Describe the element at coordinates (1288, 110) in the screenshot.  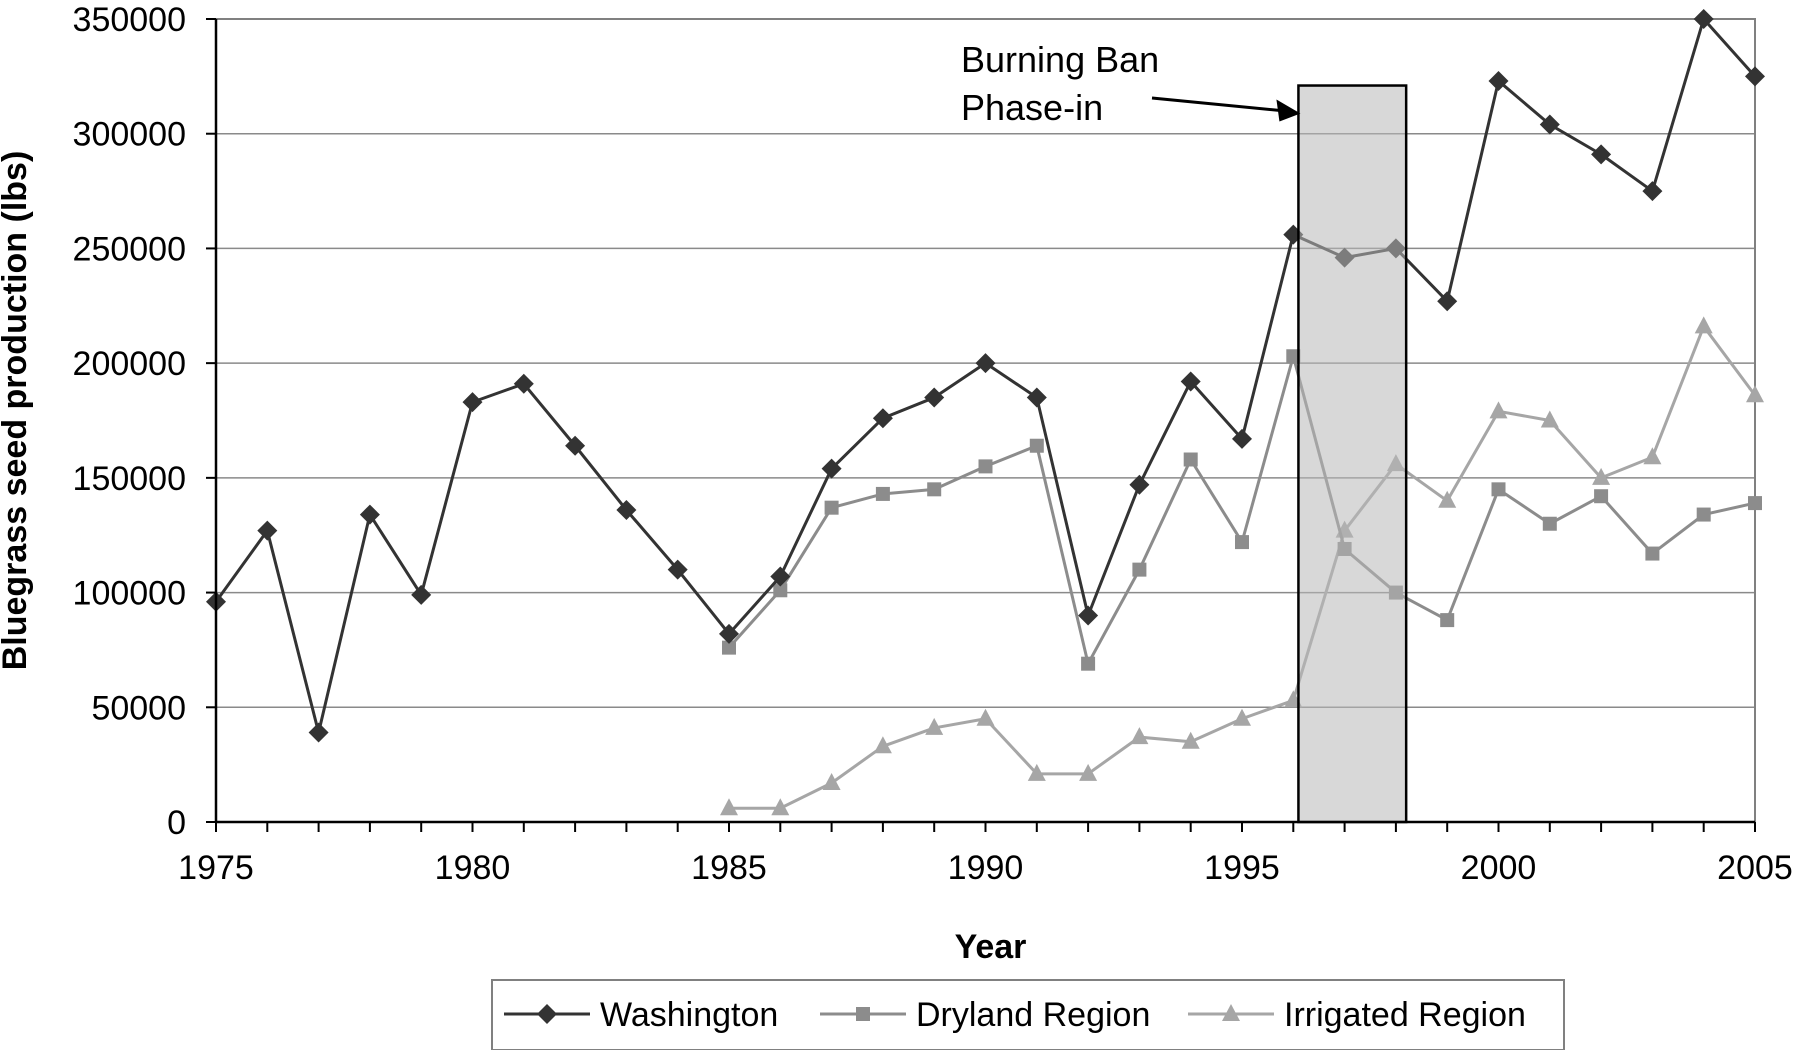
I see `annotation-arrowhead` at that location.